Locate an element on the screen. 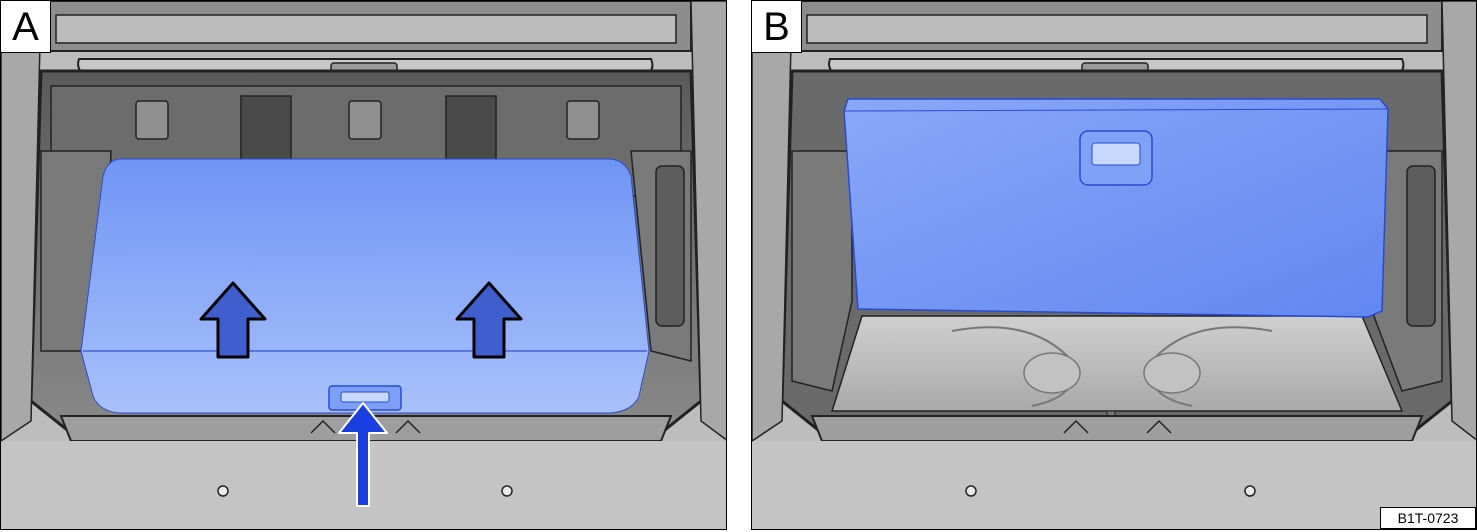 The width and height of the screenshot is (1477, 532). loading-sill is located at coordinates (1117, 428).